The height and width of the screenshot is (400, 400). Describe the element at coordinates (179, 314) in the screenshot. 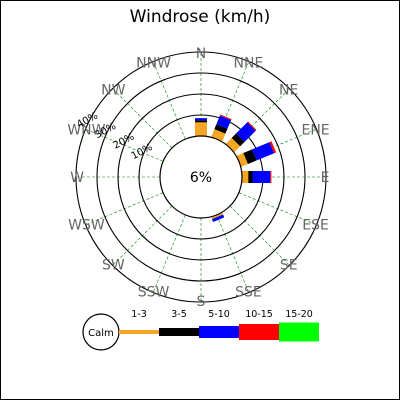

I see `legend-label-3-5: 3-5` at that location.